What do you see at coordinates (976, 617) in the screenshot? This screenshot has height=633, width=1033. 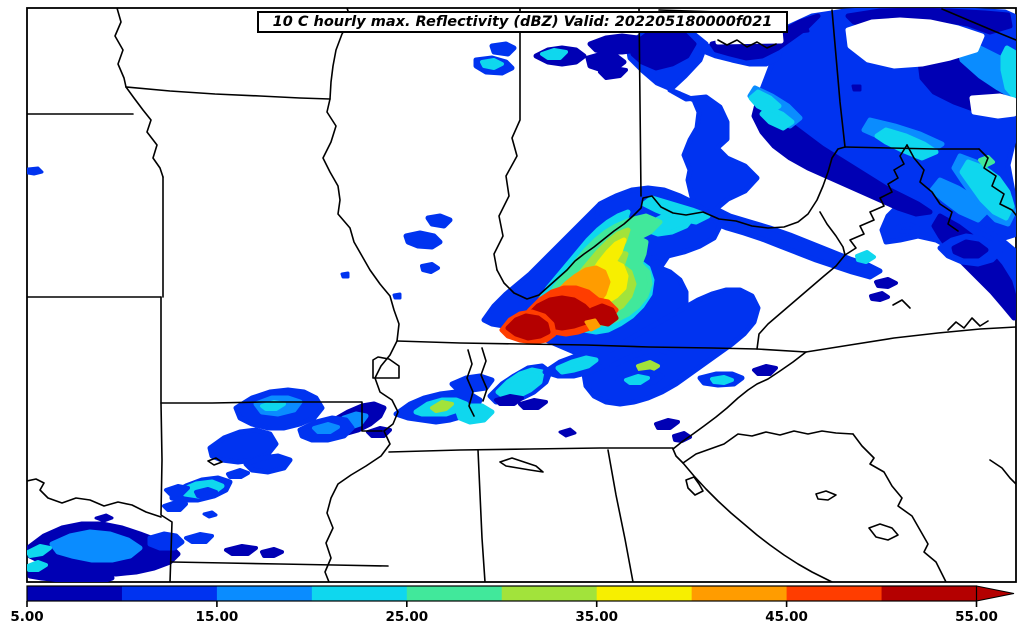 I see `colorbar-tick-label: 55.00` at bounding box center [976, 617].